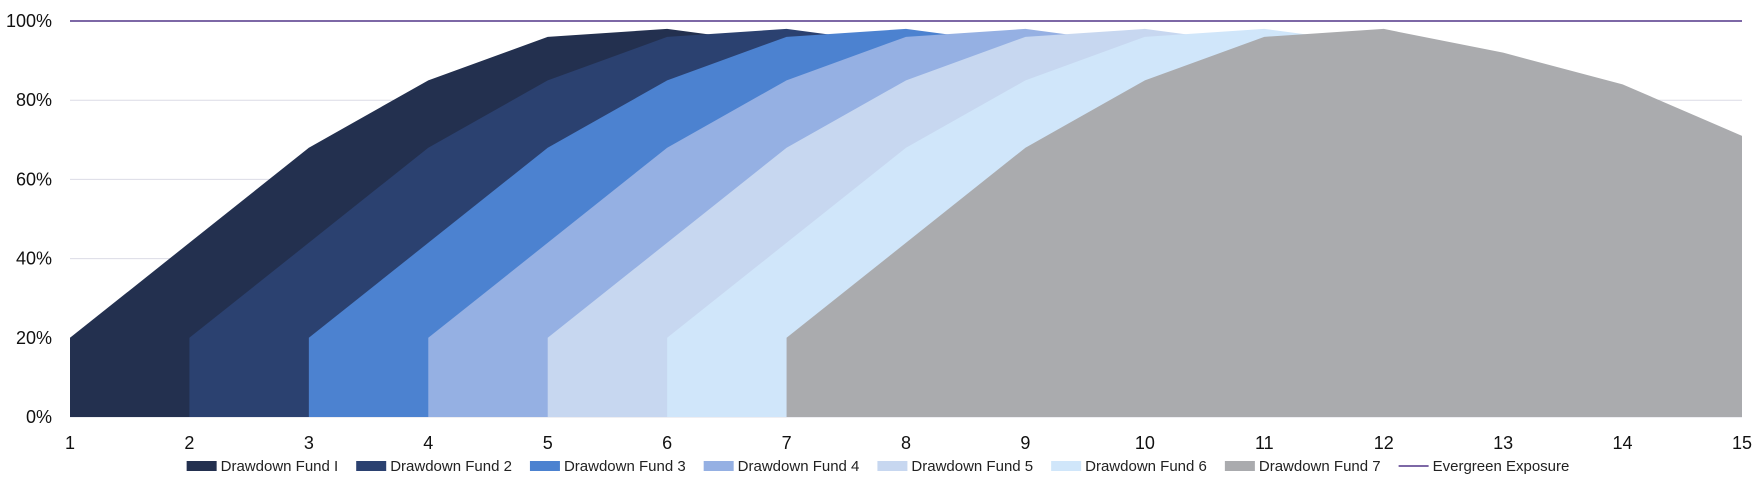 This screenshot has height=491, width=1756. What do you see at coordinates (1145, 443) in the screenshot?
I see `x-tick-label-9: 10` at bounding box center [1145, 443].